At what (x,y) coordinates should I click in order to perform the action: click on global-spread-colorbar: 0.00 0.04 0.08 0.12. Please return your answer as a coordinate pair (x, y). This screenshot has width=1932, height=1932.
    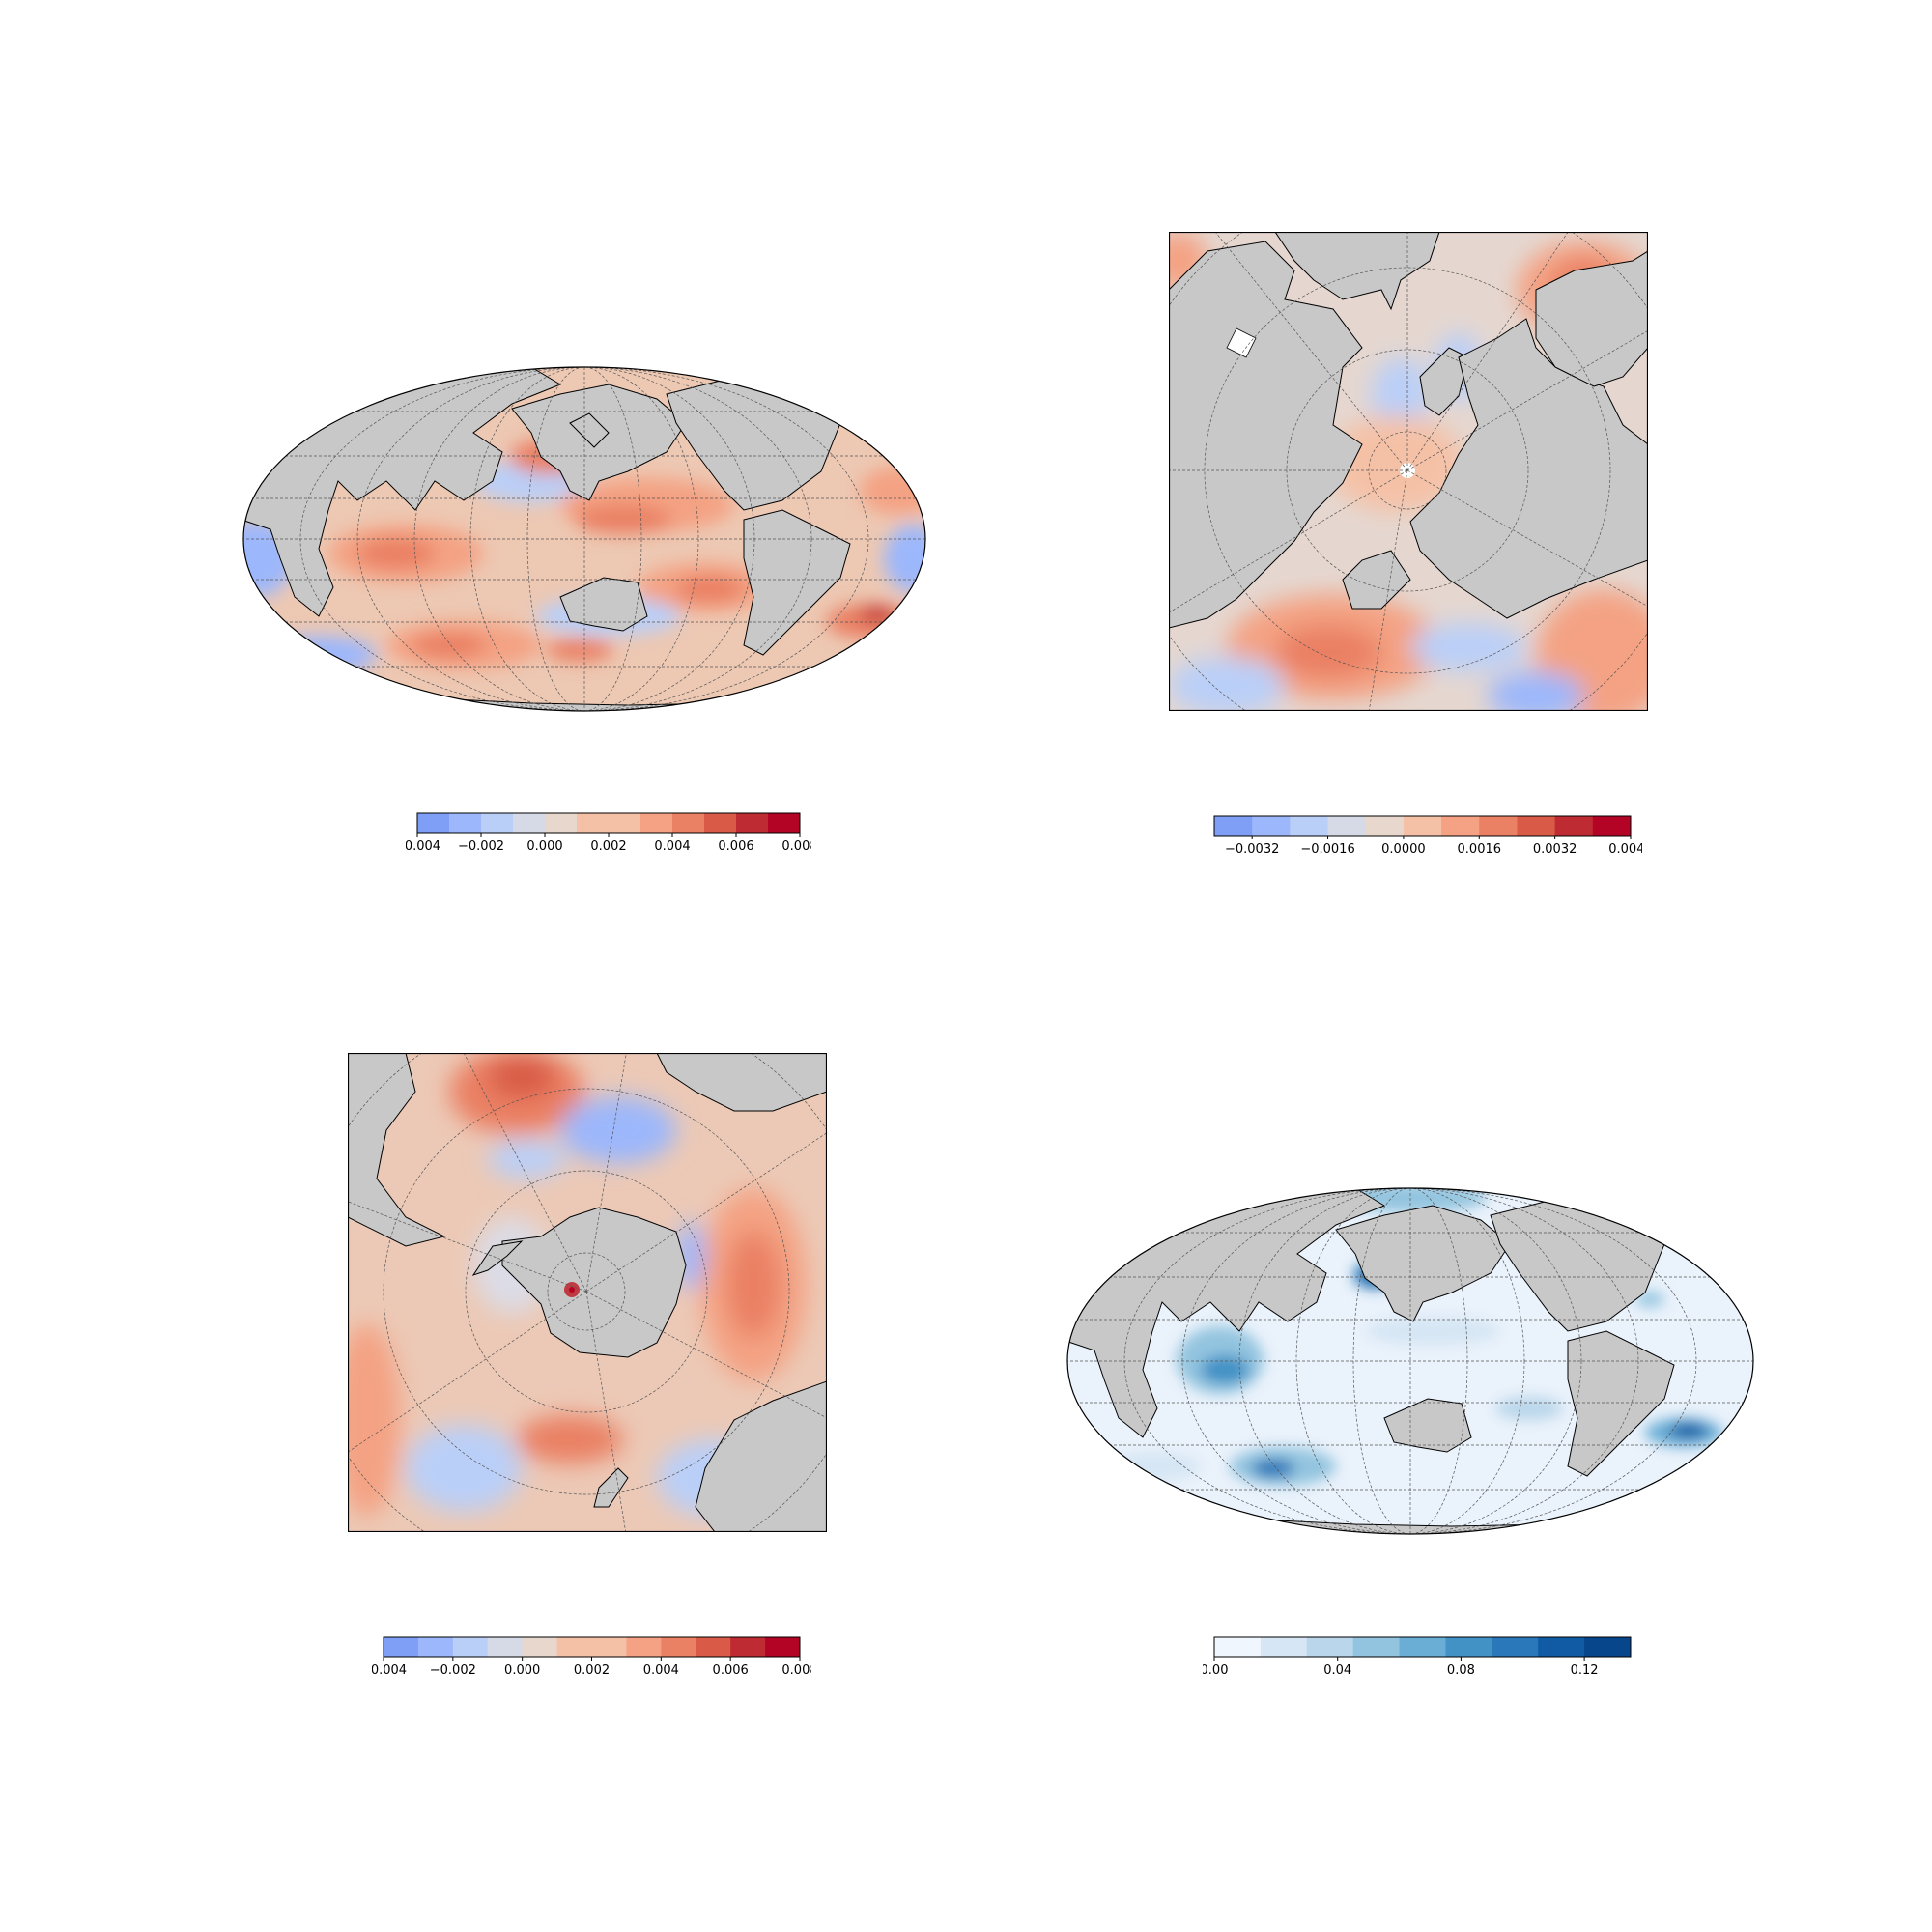
    Looking at the image, I should click on (1421, 1659).